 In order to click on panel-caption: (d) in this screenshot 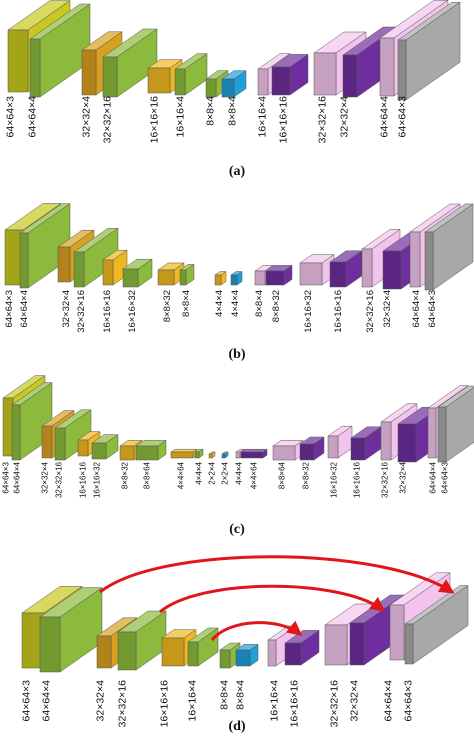, I will do `click(236, 726)`.